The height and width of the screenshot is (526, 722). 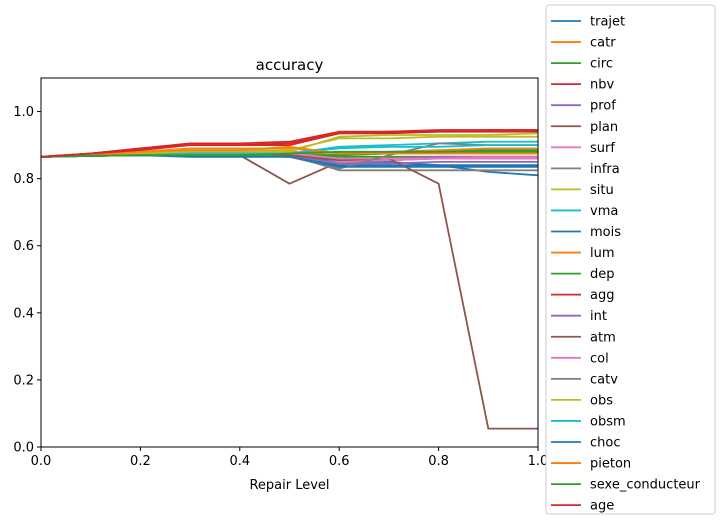 What do you see at coordinates (582, 64) in the screenshot?
I see `legend-entry-circ: circ` at bounding box center [582, 64].